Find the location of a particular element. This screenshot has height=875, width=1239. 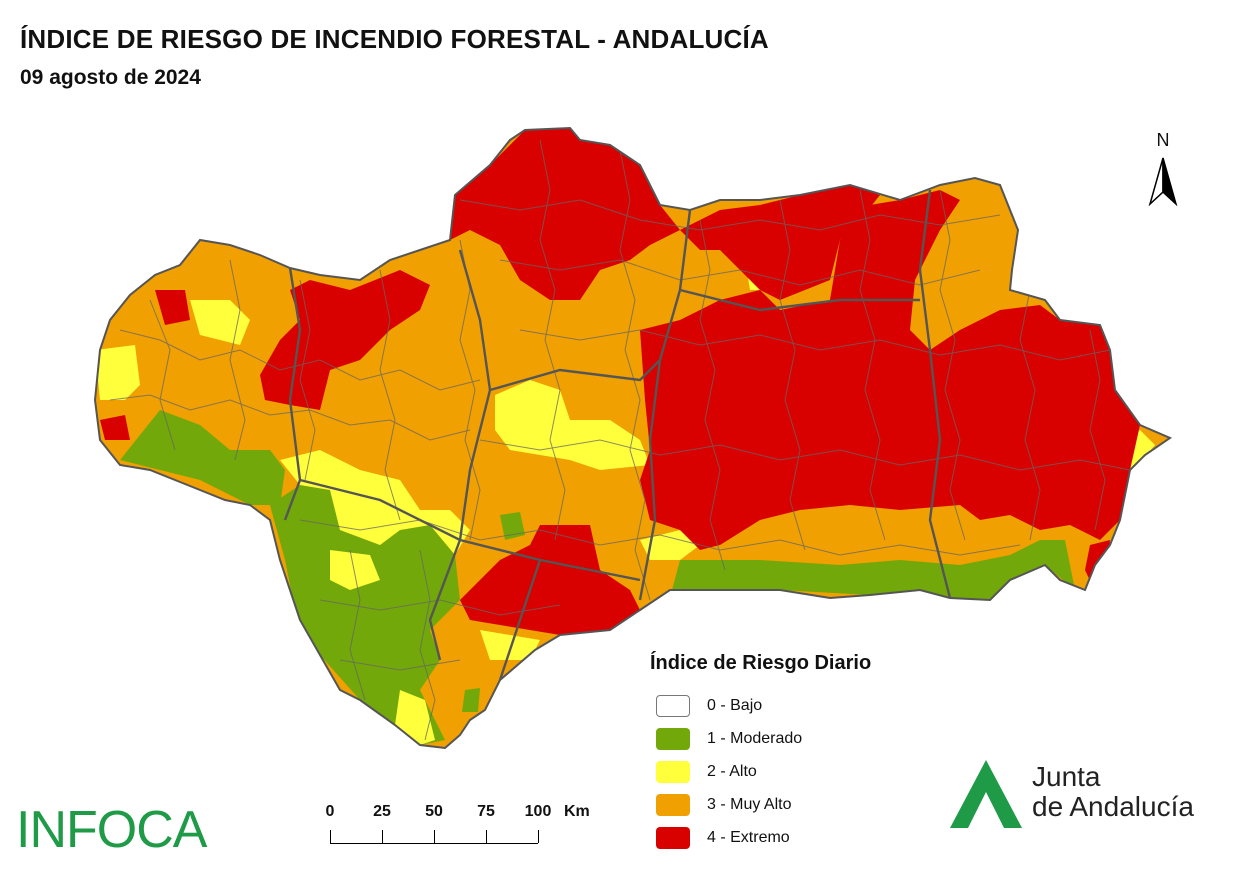

legend-label: 3 - Muy Alto is located at coordinates (749, 804).